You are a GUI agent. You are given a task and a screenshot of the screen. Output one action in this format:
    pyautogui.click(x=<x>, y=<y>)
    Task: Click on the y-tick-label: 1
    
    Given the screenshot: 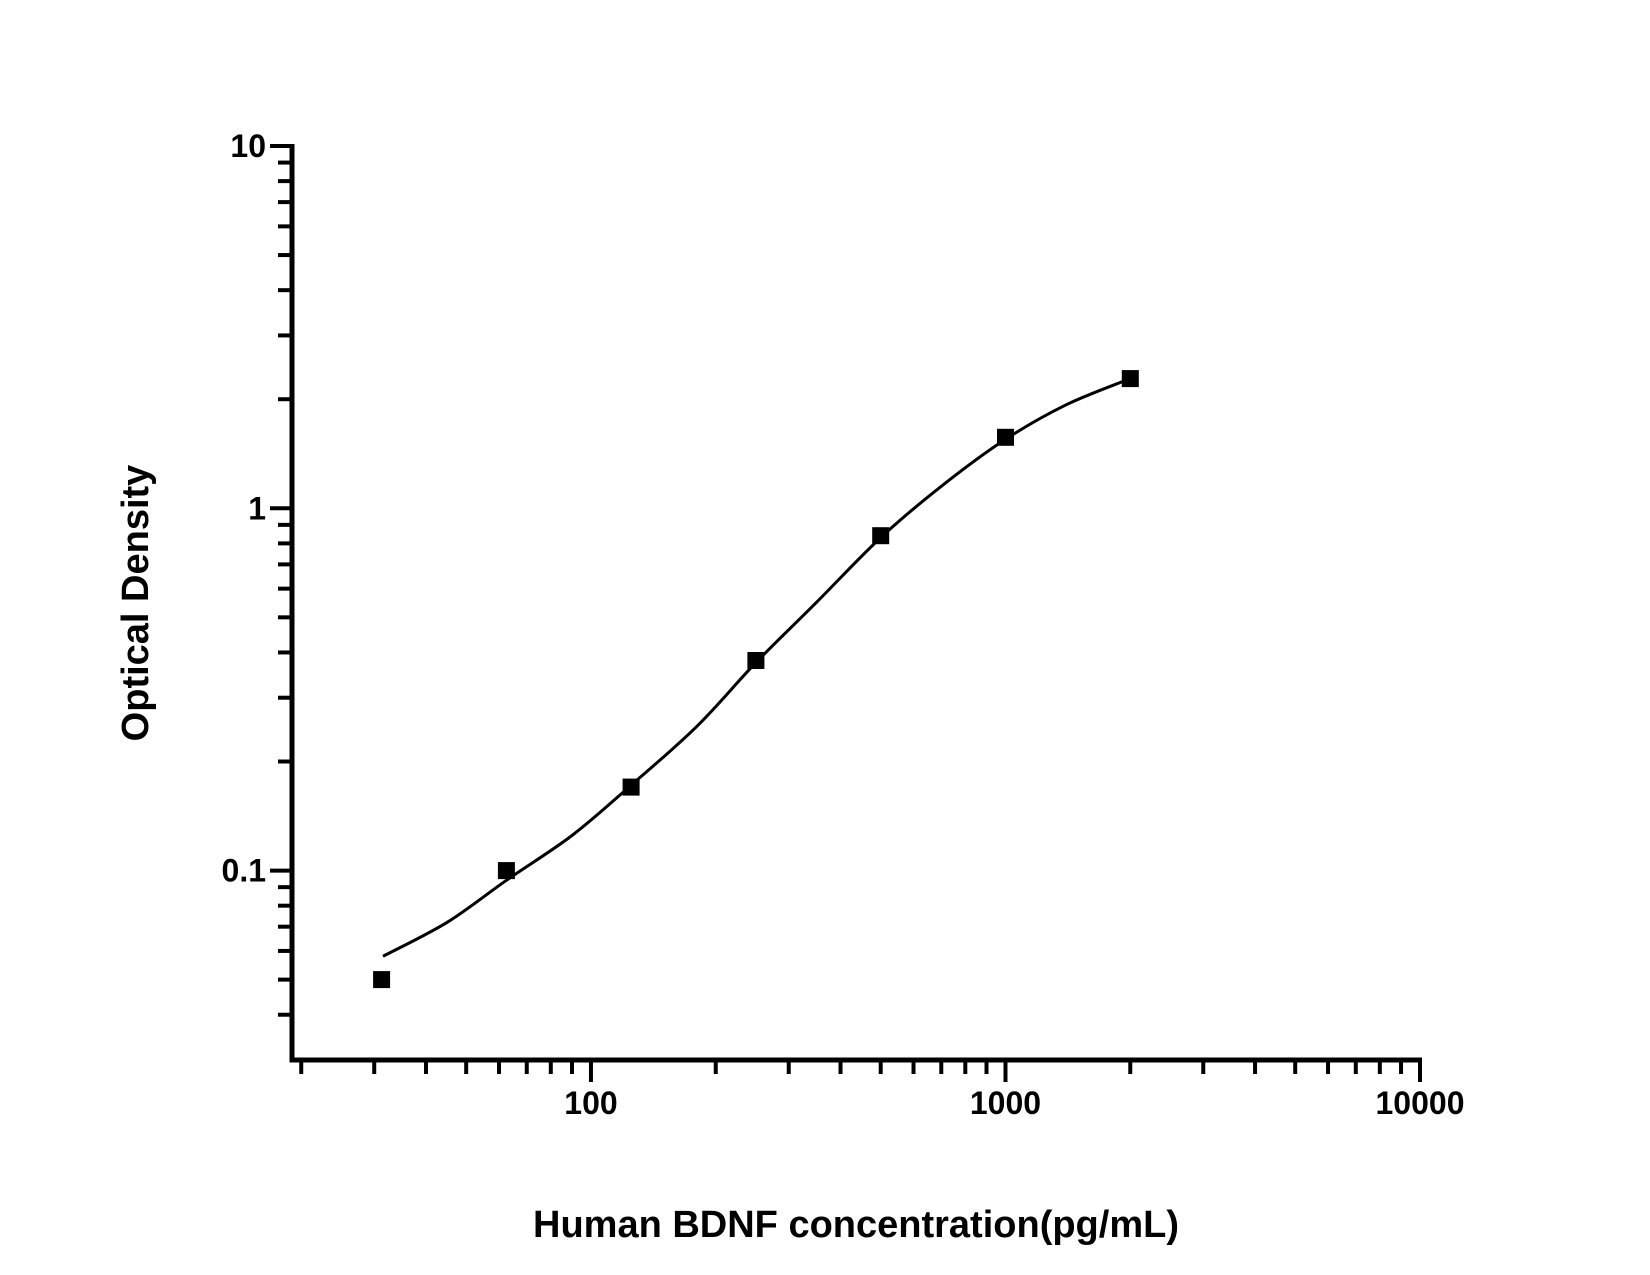 What is the action you would take?
    pyautogui.click(x=257, y=508)
    